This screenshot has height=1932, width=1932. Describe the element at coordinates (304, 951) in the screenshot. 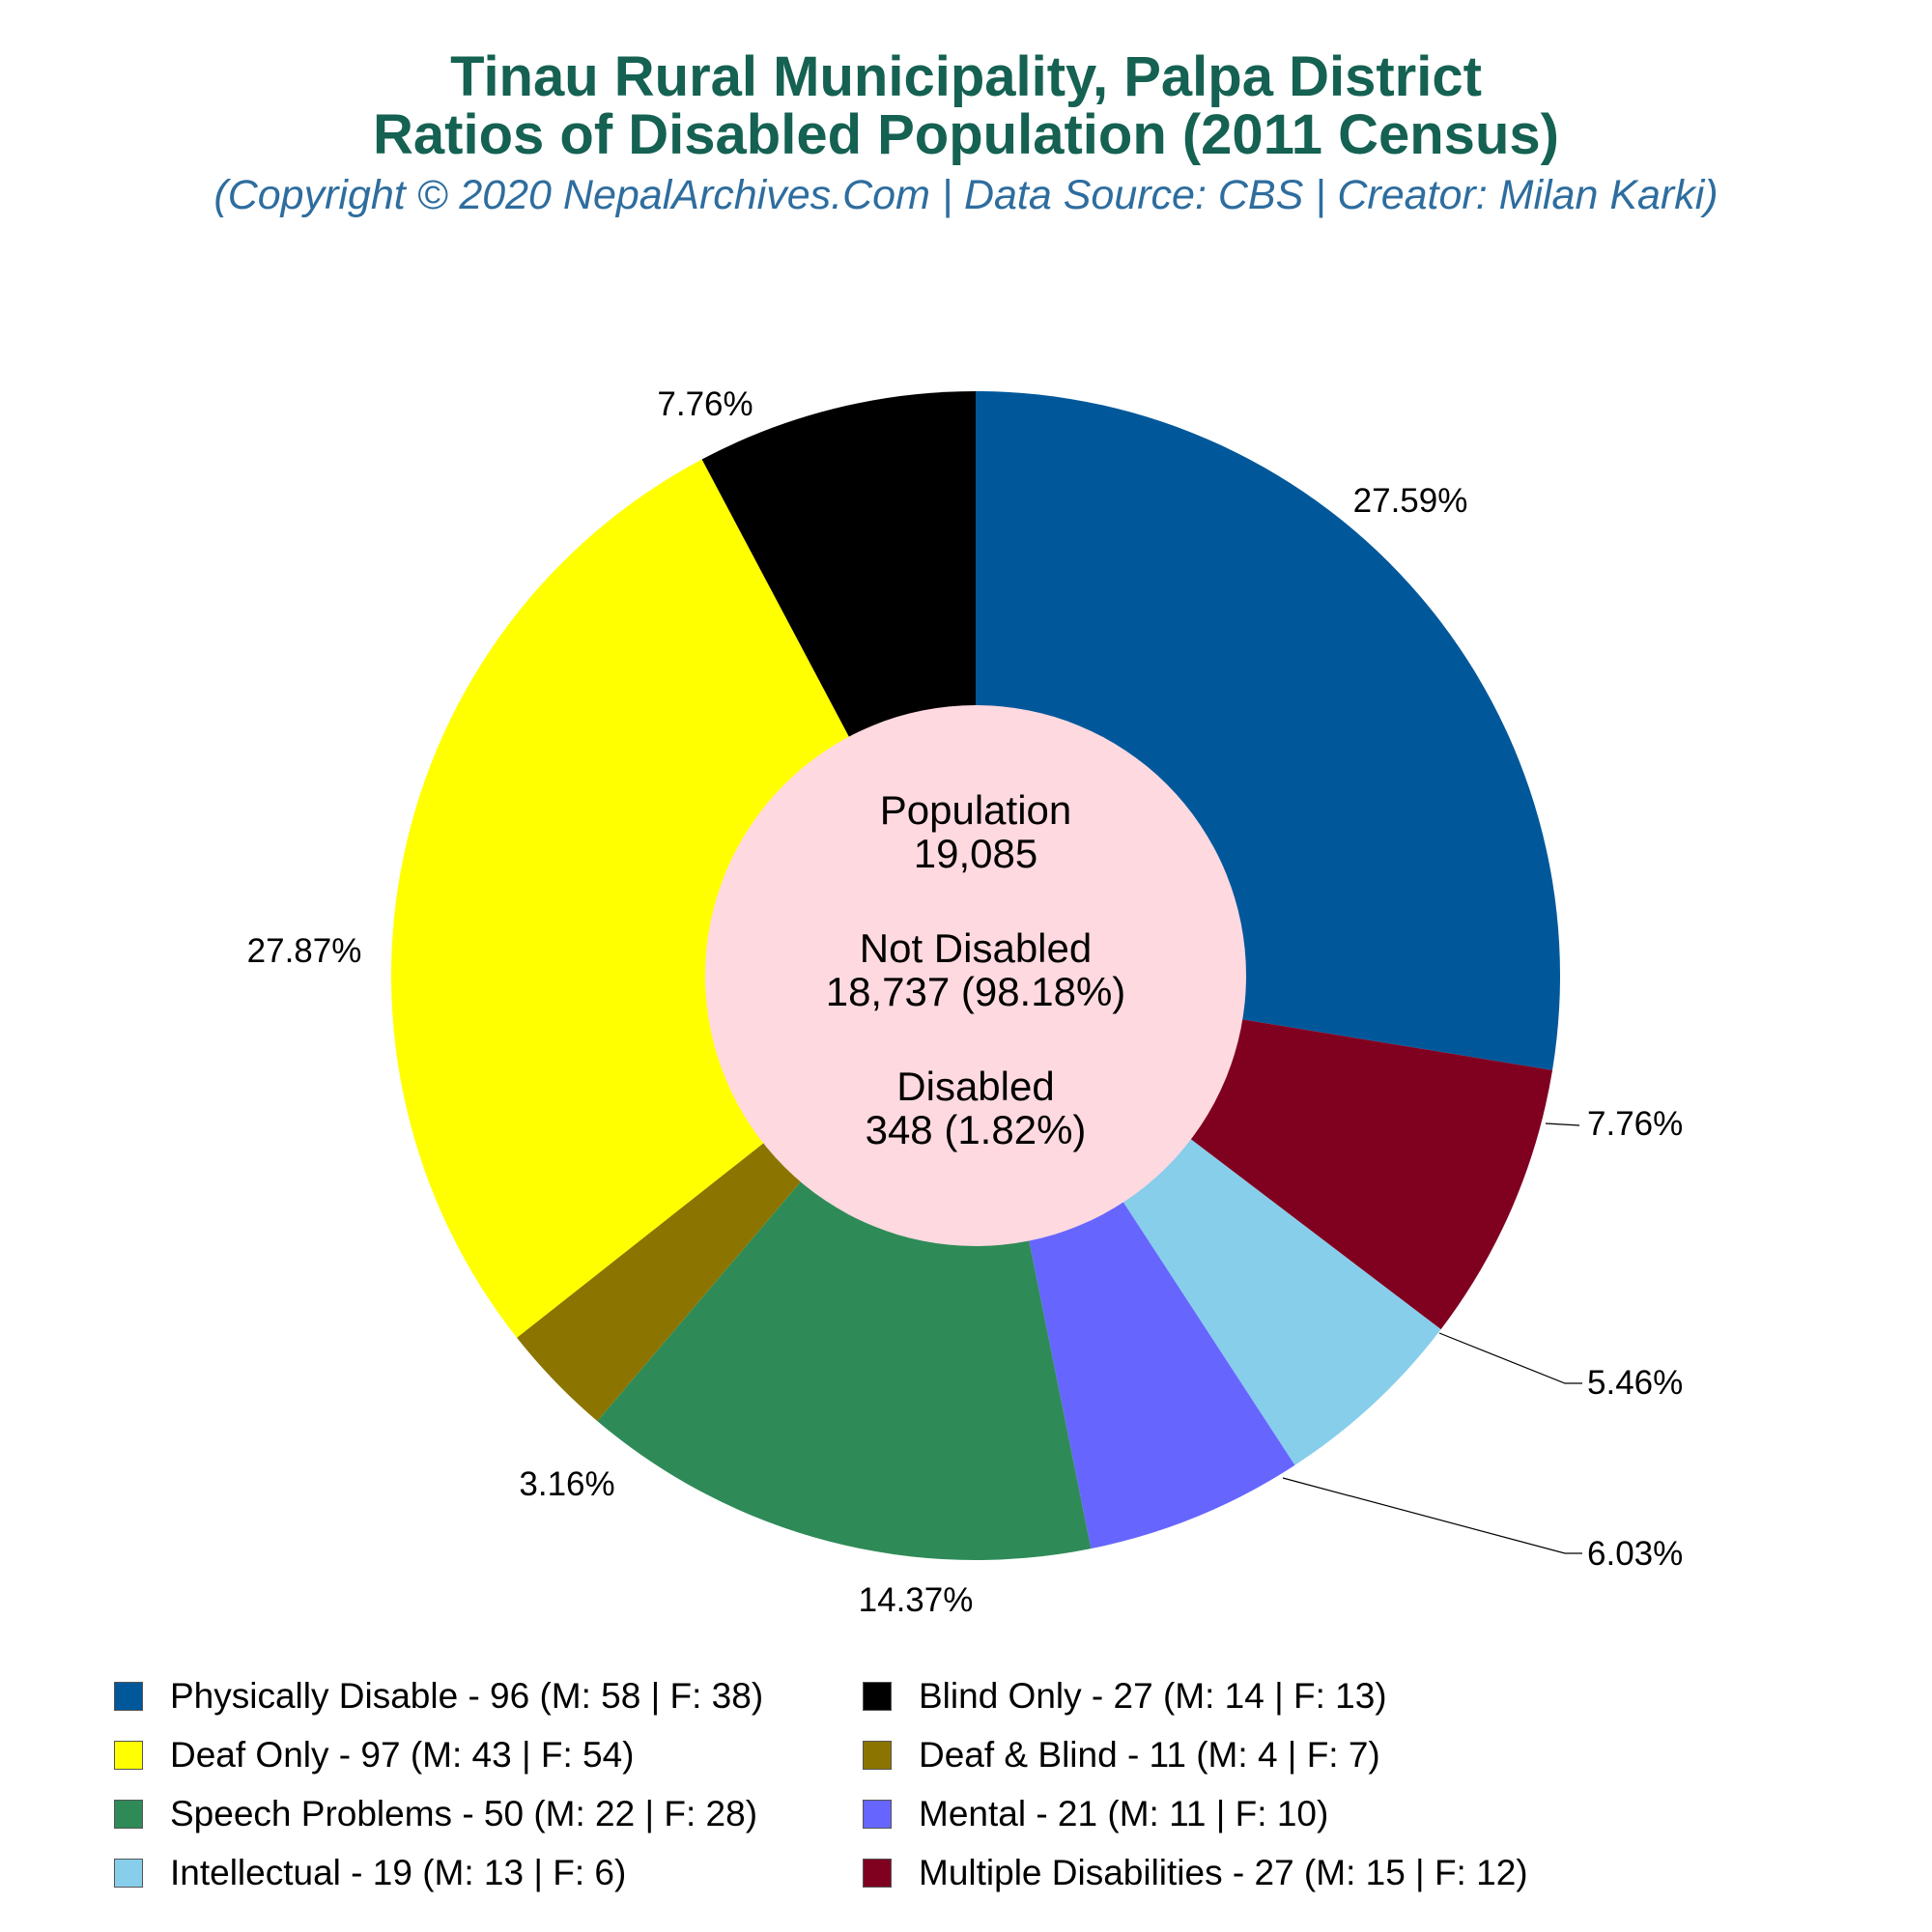

I see `percent-label: 27.87%` at that location.